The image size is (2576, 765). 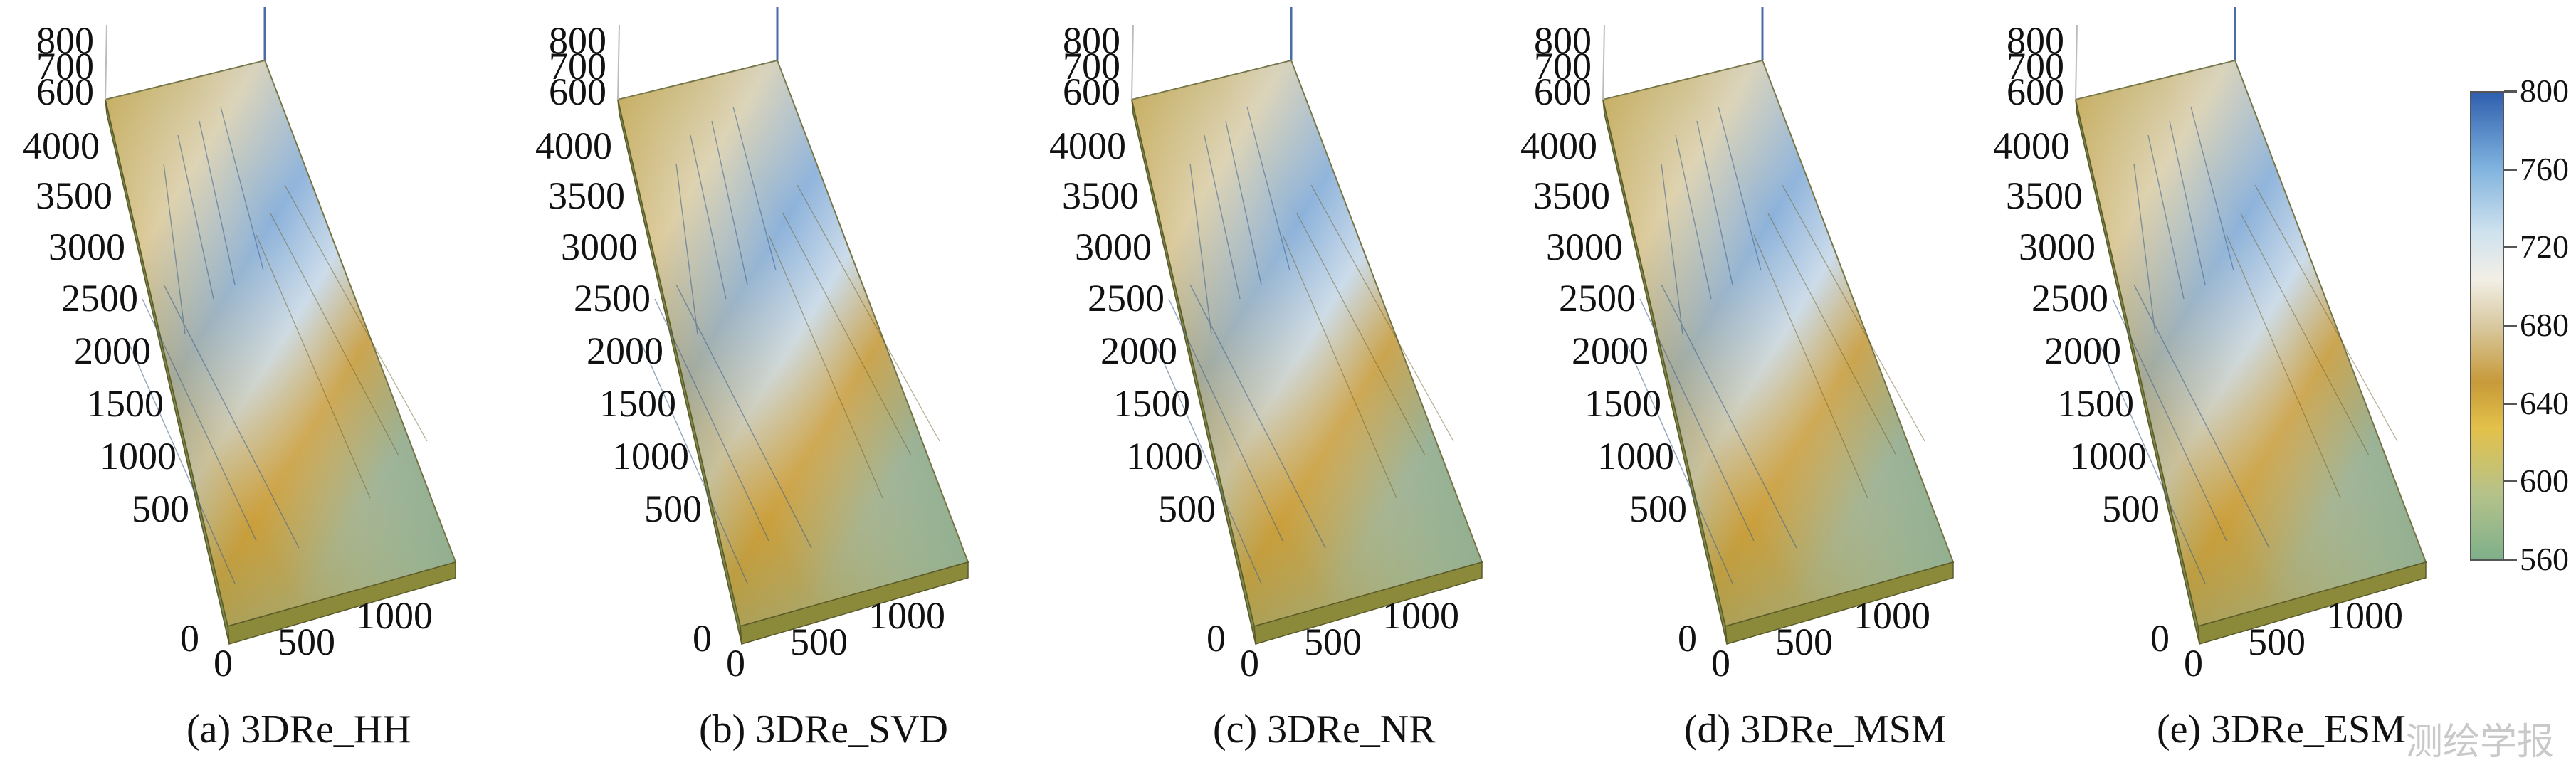 What do you see at coordinates (2544, 91) in the screenshot?
I see `colorbar-tick-label: 800` at bounding box center [2544, 91].